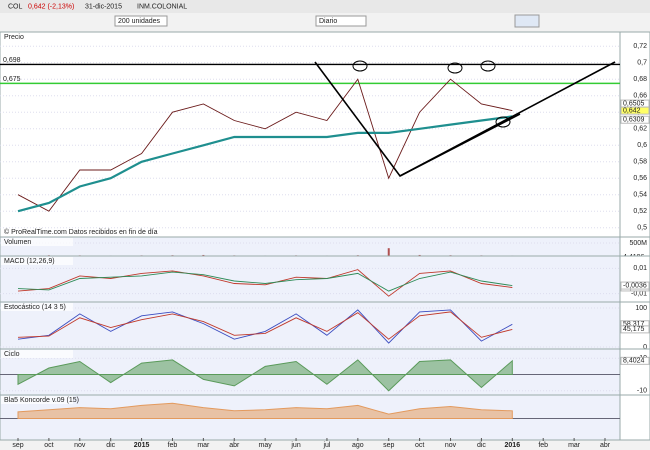  Describe the element at coordinates (51, 6) in the screenshot. I see `last-price: 0,642 (-2,13%)` at that location.